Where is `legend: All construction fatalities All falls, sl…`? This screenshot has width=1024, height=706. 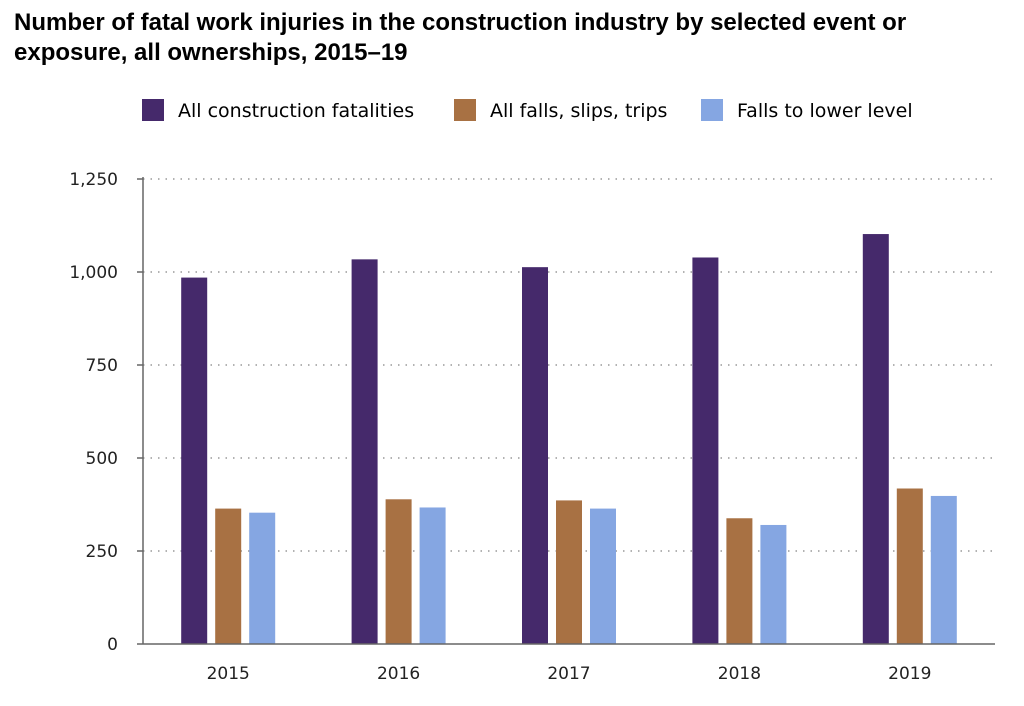 legend: All construction fatalities All falls, sl… is located at coordinates (527, 110).